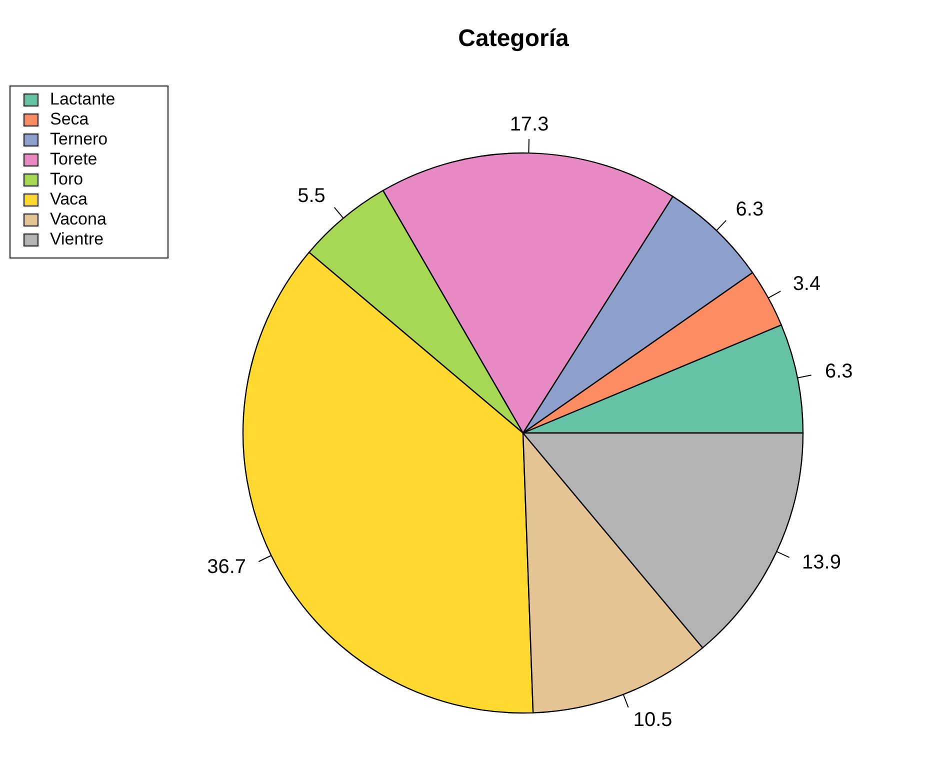 The image size is (927, 758). I want to click on legend-label: Toro, so click(67, 178).